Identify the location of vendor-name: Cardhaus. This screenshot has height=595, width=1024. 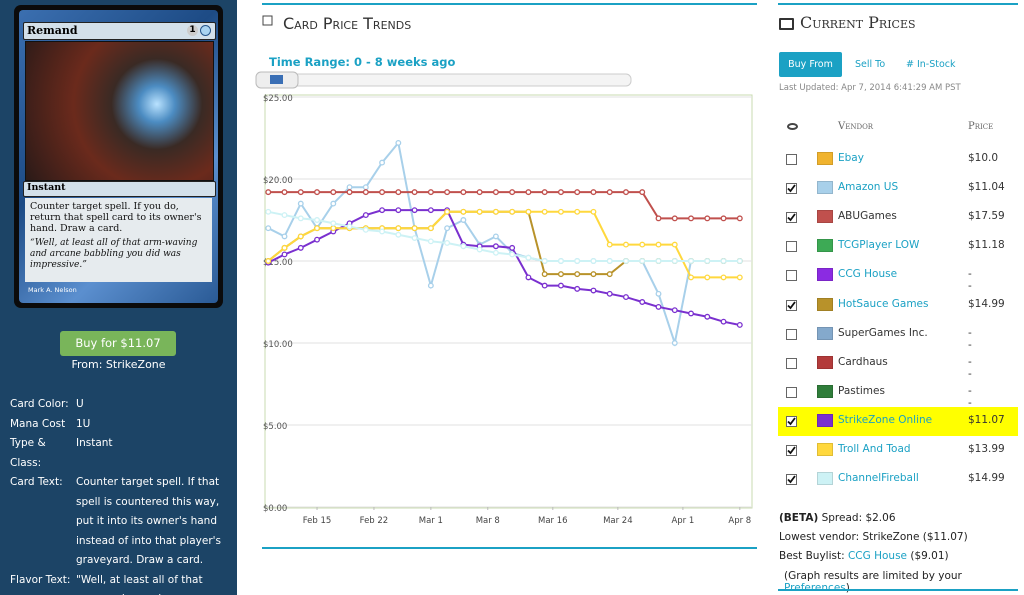
(863, 361).